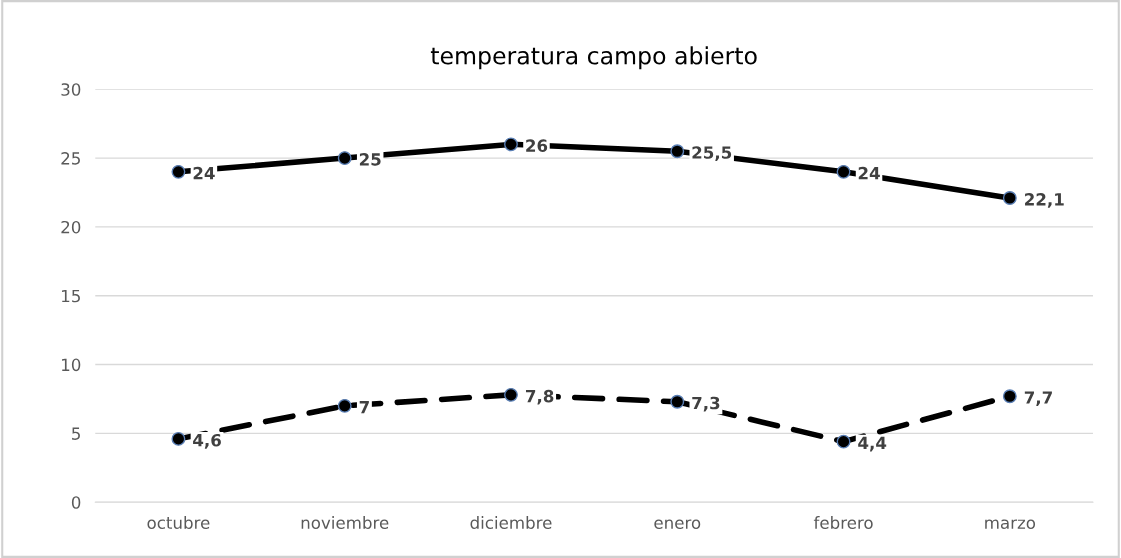 This screenshot has height=558, width=1121. I want to click on x-tick-label: octubre, so click(178, 522).